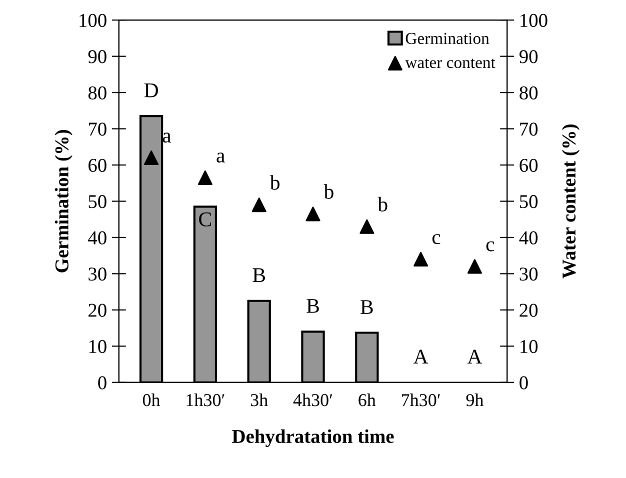  What do you see at coordinates (528, 57) in the screenshot?
I see `y2-tick-label: 90` at bounding box center [528, 57].